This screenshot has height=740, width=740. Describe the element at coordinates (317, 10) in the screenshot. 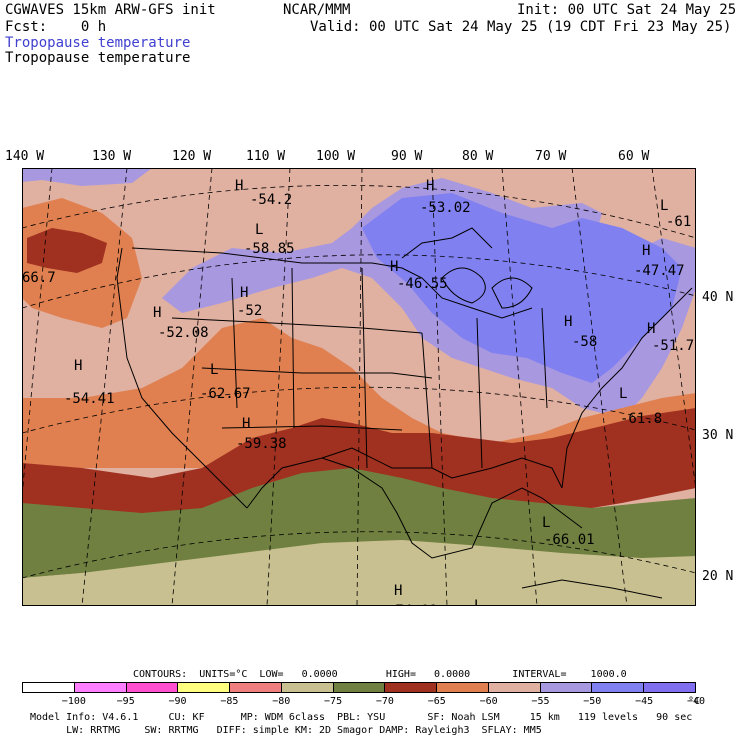

I see `organization: NCAR/MMM` at that location.